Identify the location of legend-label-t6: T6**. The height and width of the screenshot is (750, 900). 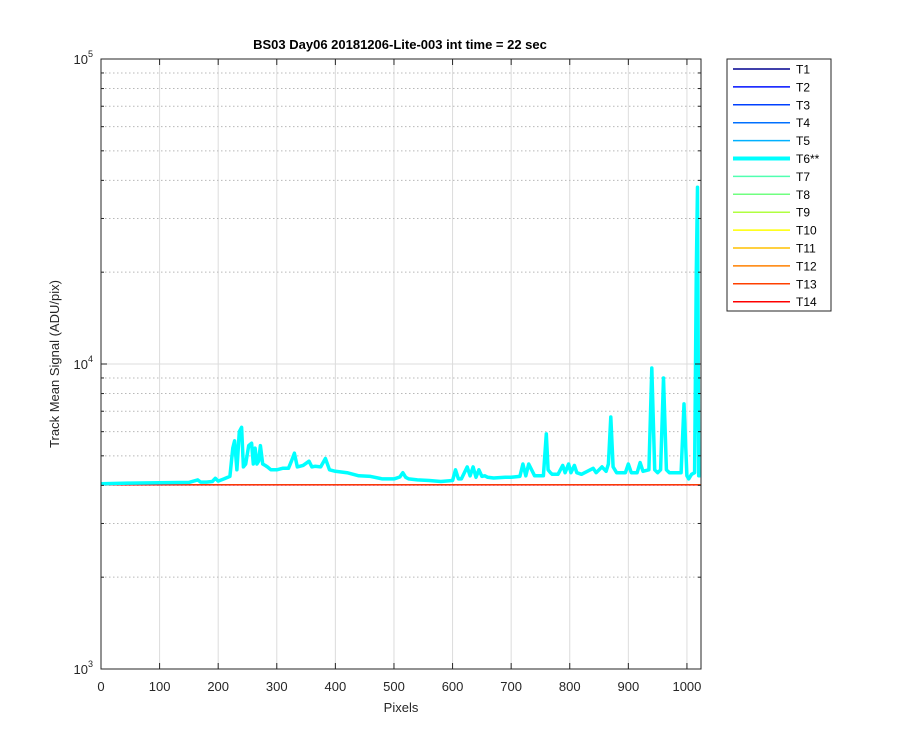
(808, 159).